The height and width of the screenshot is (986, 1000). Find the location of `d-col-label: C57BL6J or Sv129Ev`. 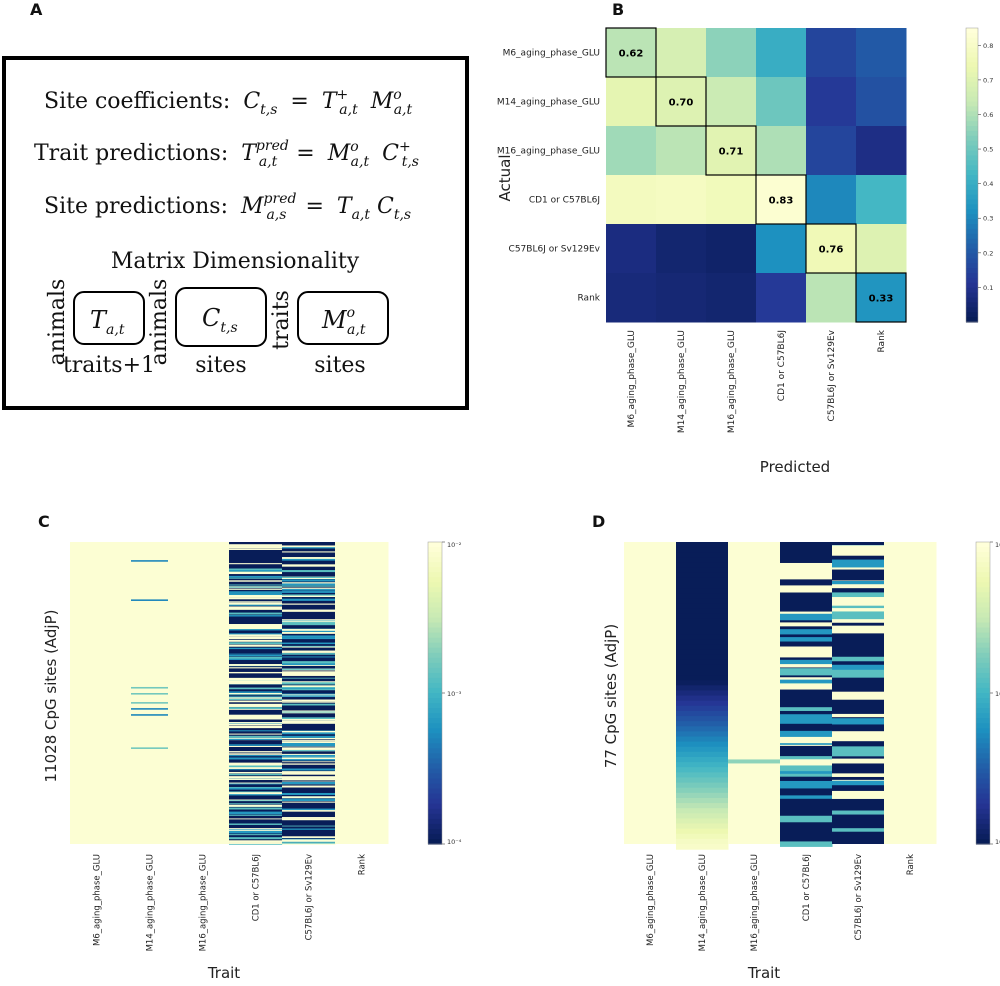

d-col-label: C57BL6J or Sv129Ev is located at coordinates (859, 897).